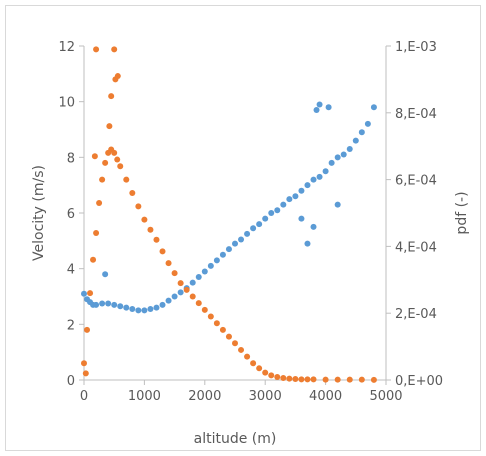 The image size is (486, 456). Describe the element at coordinates (385, 396) in the screenshot. I see `x-tick-label: 5000` at that location.